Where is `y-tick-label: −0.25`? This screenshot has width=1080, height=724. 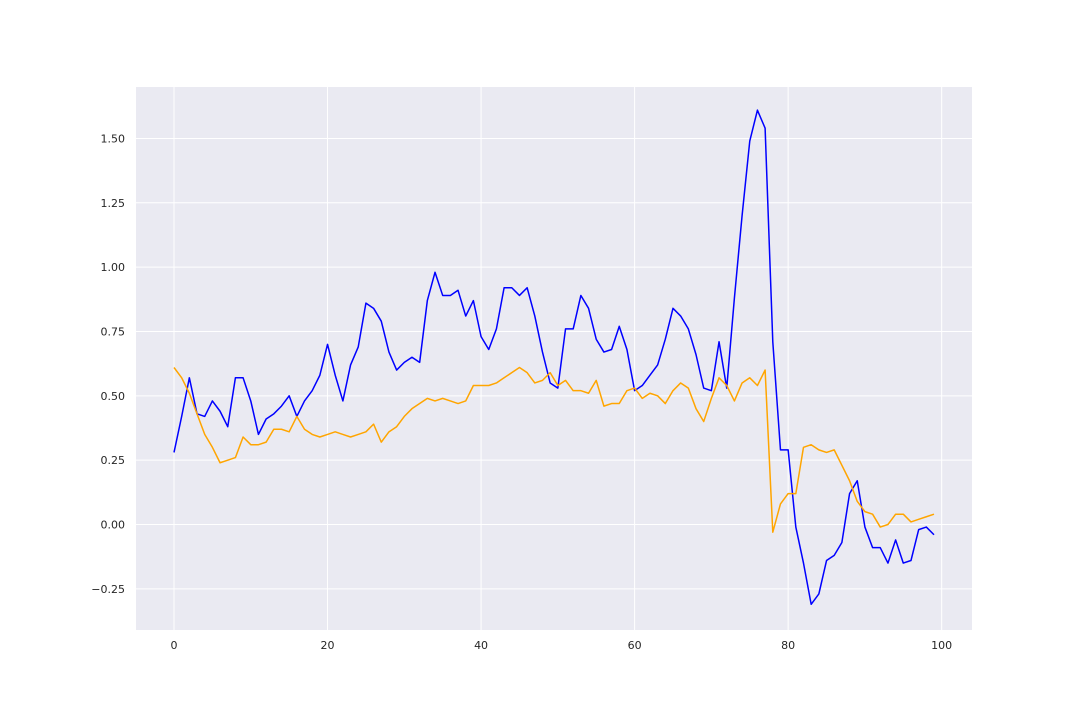
y-tick-label: −0.25 is located at coordinates (108, 589).